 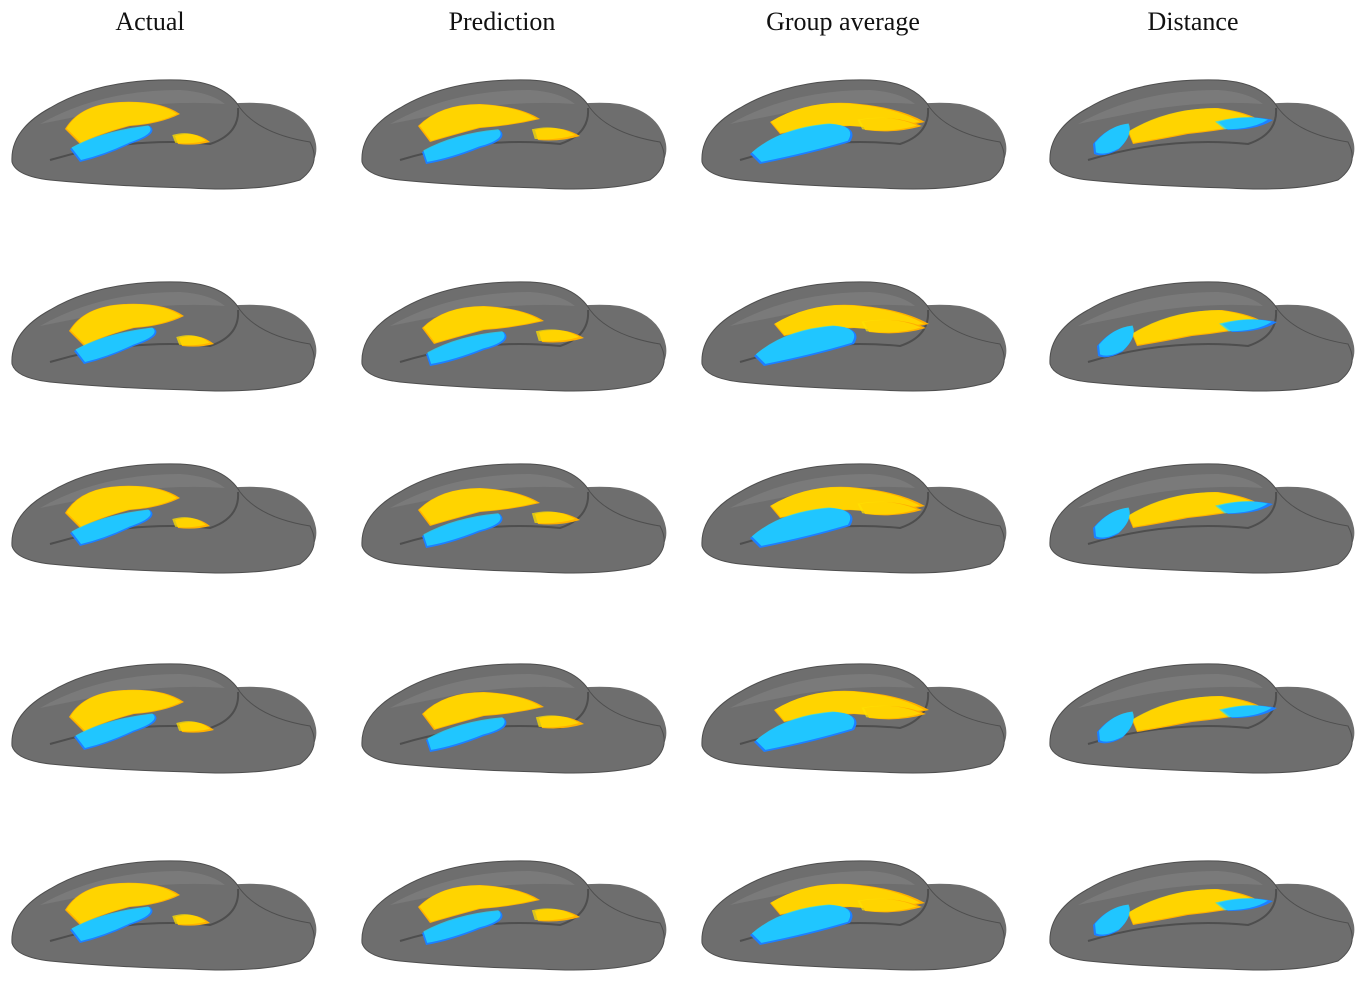 What do you see at coordinates (681, 24) in the screenshot?
I see `column-header-row: Actual Prediction Group average Distance` at bounding box center [681, 24].